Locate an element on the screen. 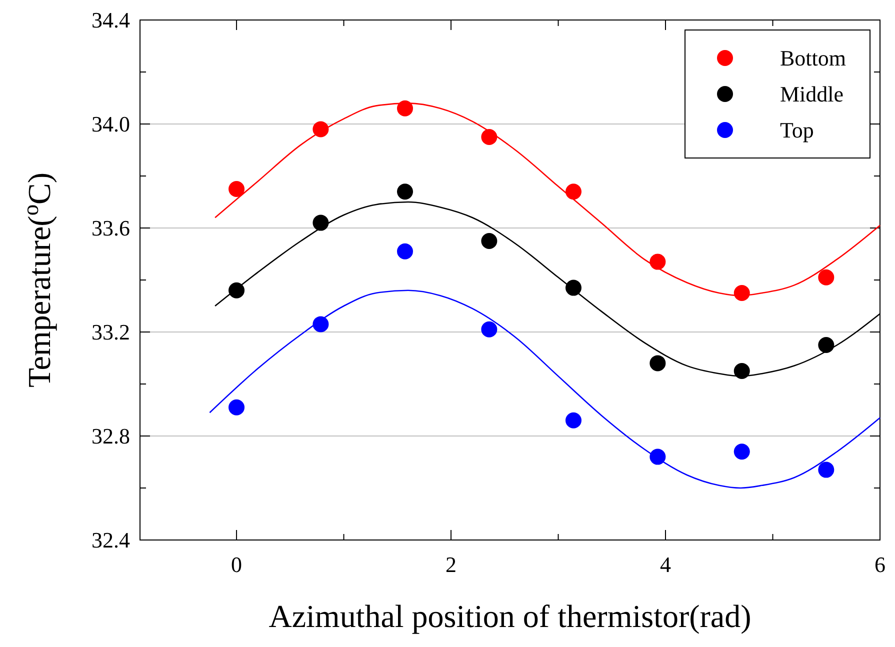 The height and width of the screenshot is (647, 895). legend-label: Top is located at coordinates (797, 130).